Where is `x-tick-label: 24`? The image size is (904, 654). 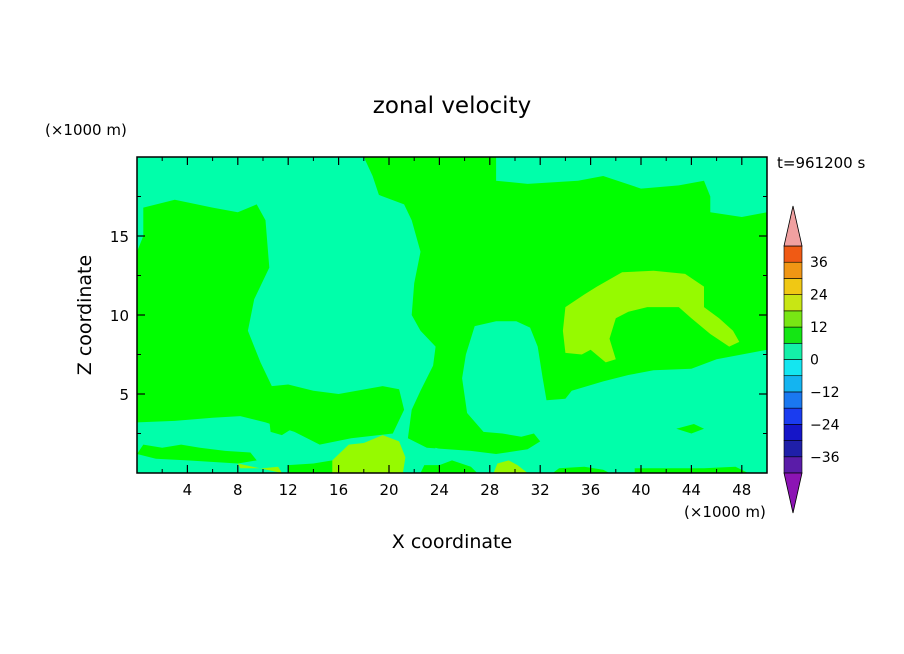
x-tick-label: 24 is located at coordinates (439, 490).